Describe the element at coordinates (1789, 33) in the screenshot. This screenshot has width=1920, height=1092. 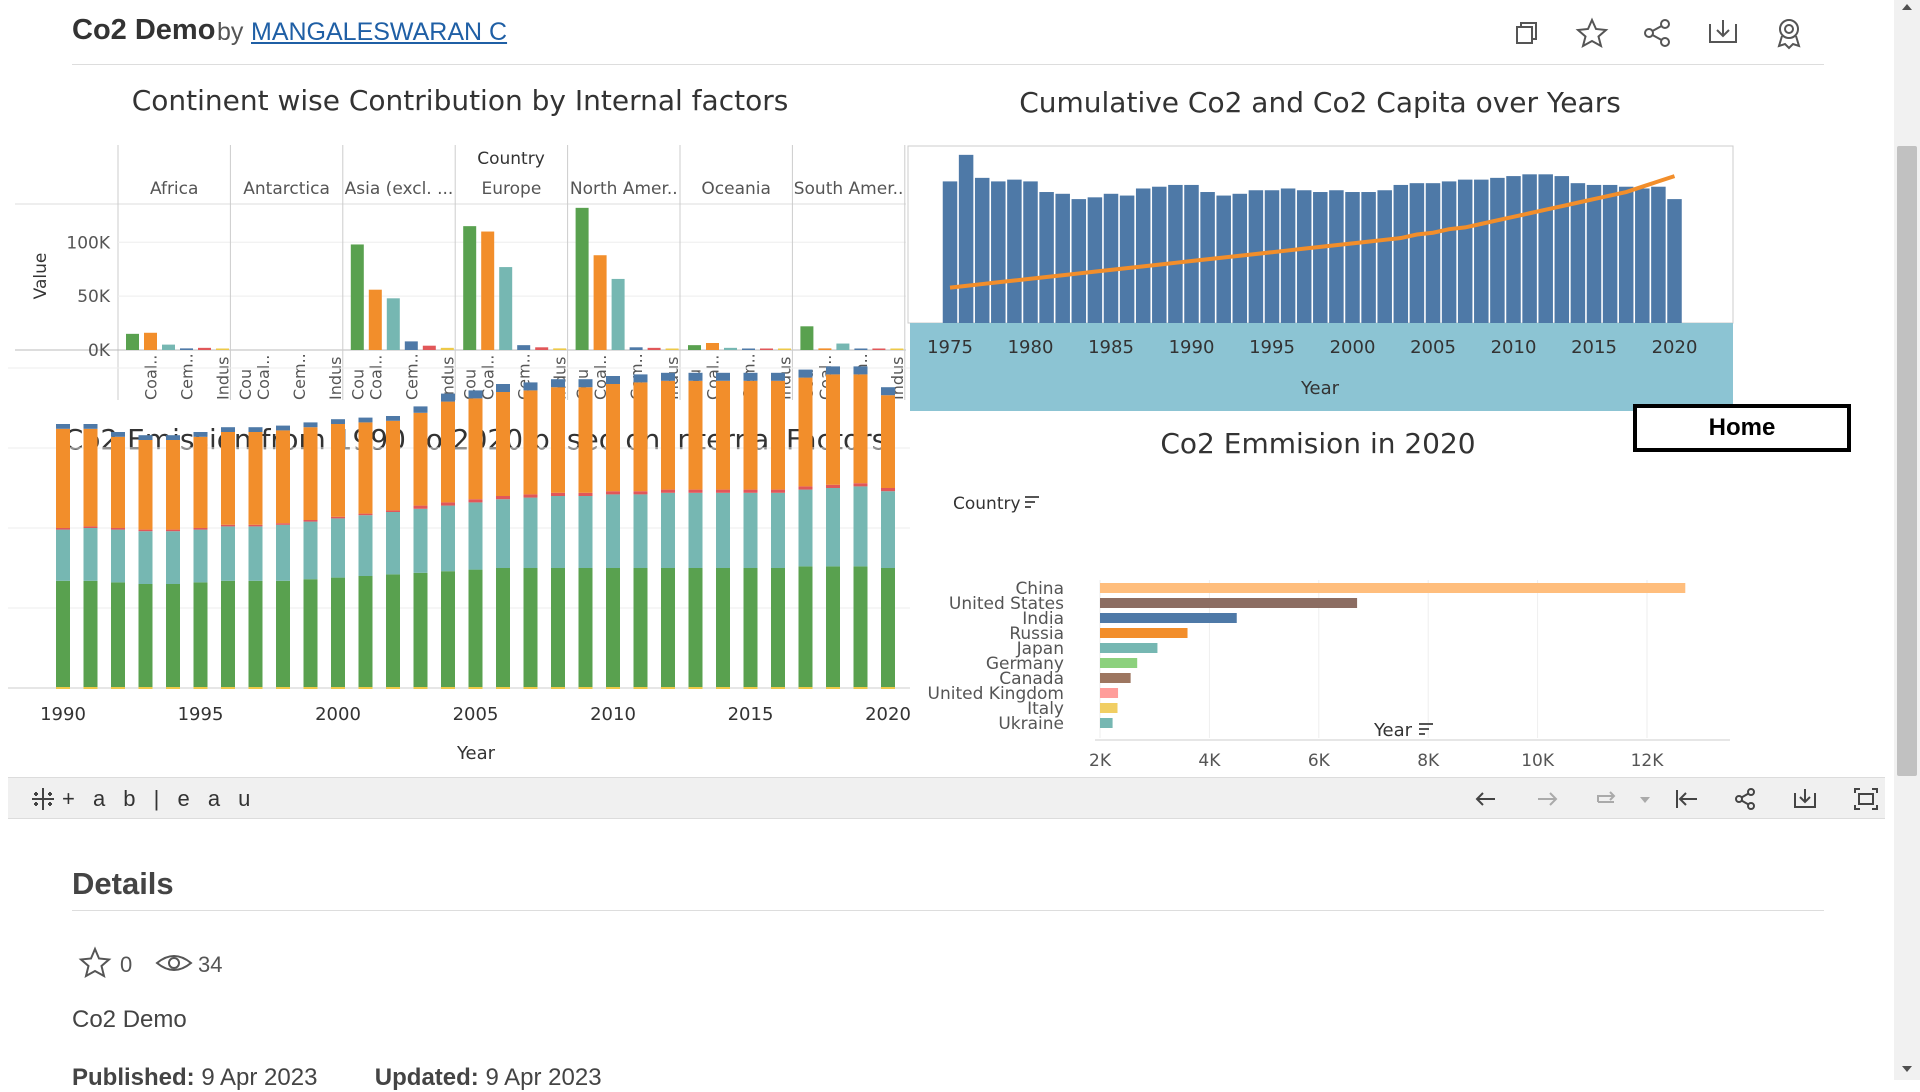
I see `badge-icon` at that location.